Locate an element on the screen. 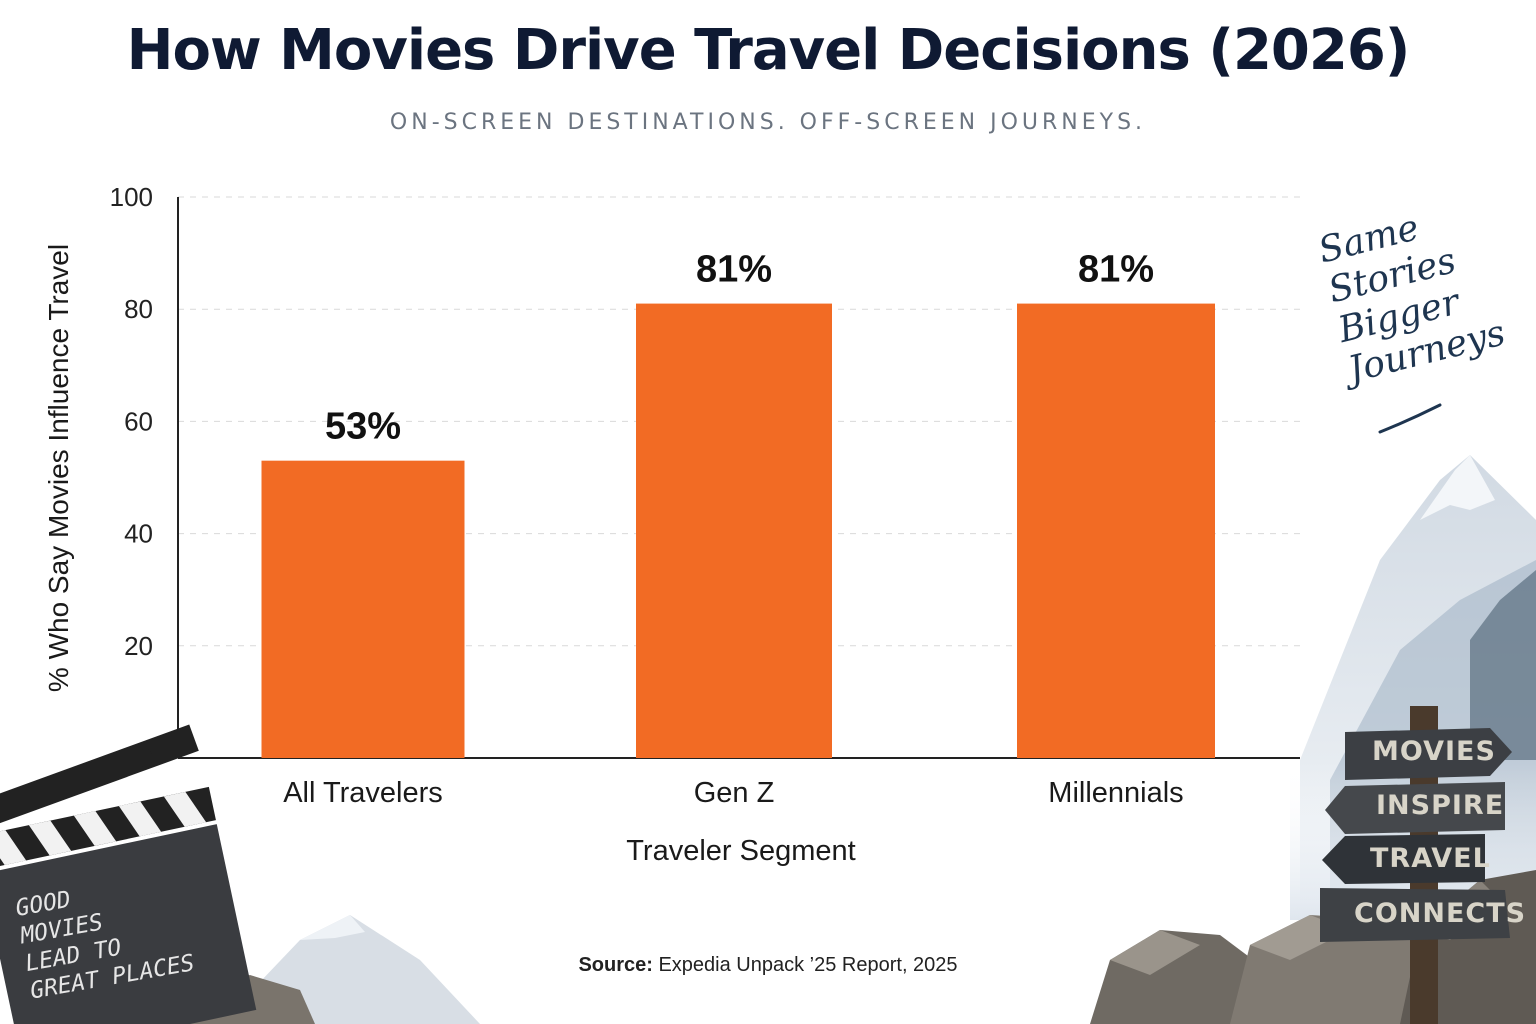 The width and height of the screenshot is (1536, 1024). signpost is located at coordinates (1416, 865).